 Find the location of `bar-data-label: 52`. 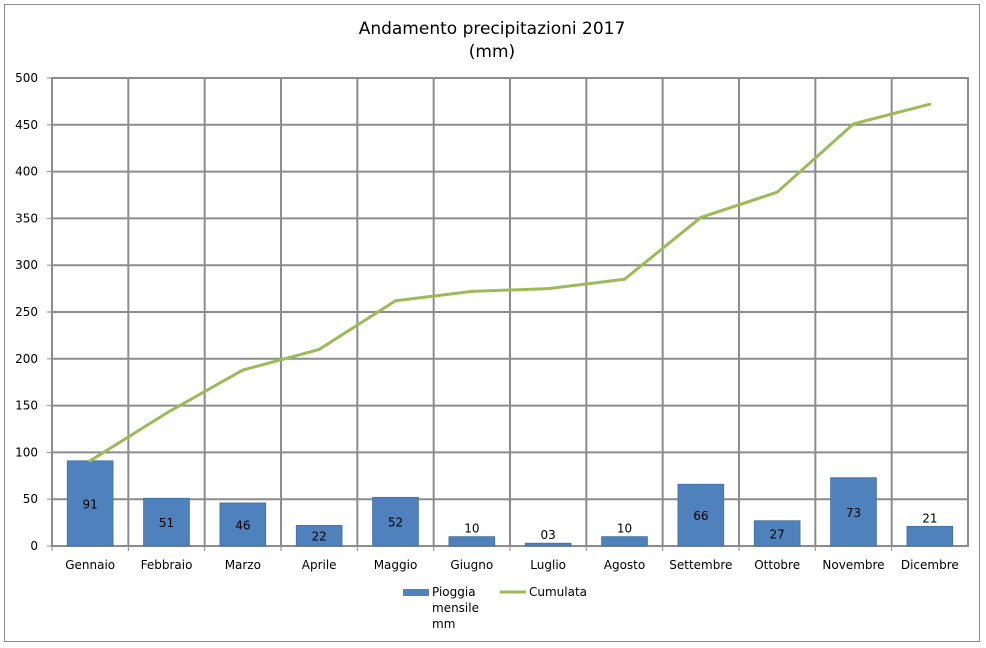

bar-data-label: 52 is located at coordinates (395, 523).